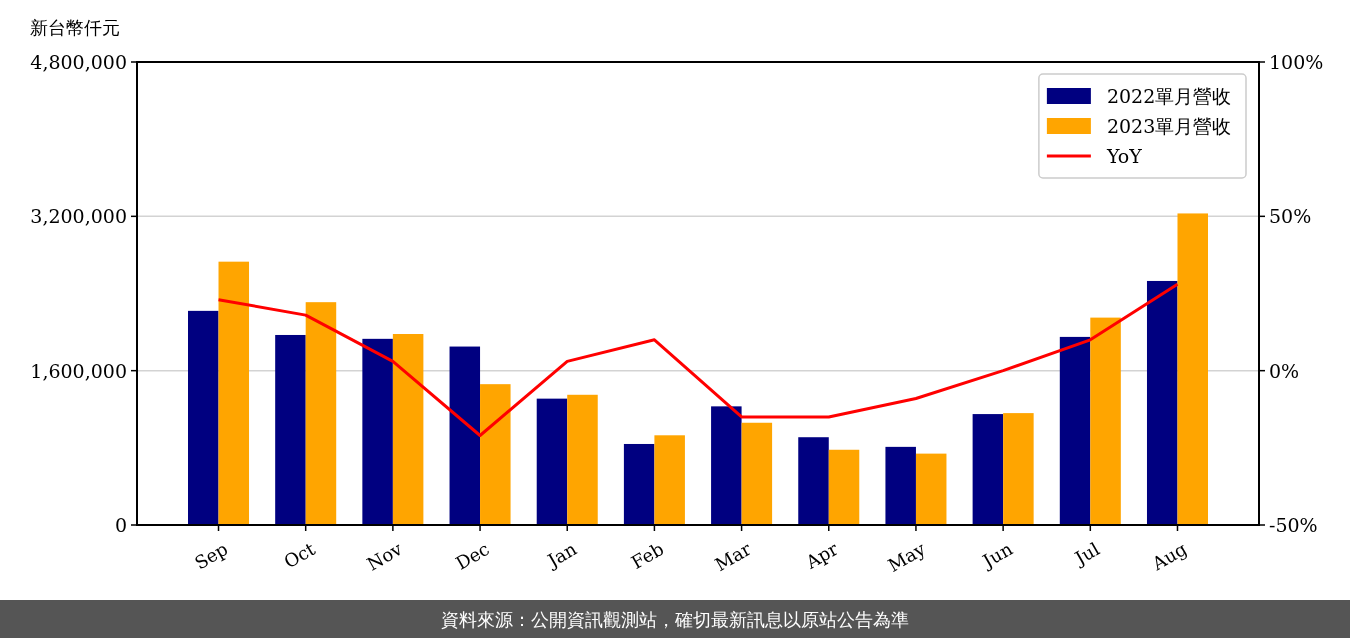 Image resolution: width=1350 pixels, height=638 pixels. Describe the element at coordinates (472, 556) in the screenshot. I see `x-tick-label: Dec` at that location.